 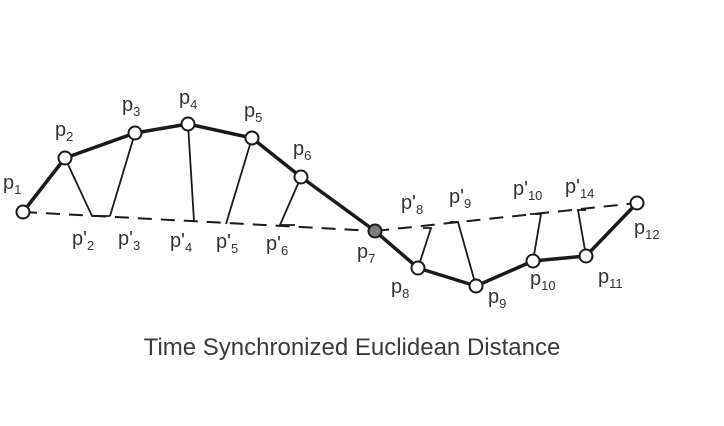 I want to click on label-p-prime-2: p'2, so click(x=83, y=240).